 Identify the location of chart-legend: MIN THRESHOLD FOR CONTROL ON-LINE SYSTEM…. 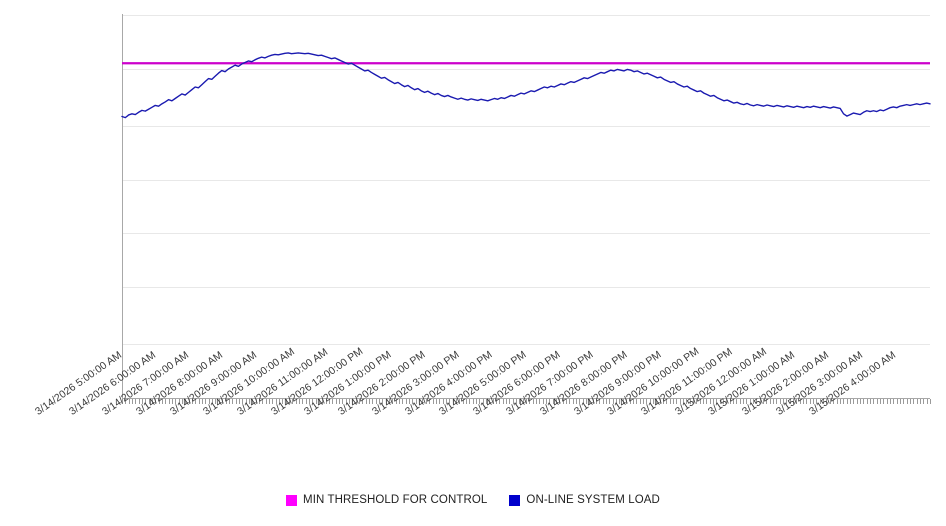
(473, 500).